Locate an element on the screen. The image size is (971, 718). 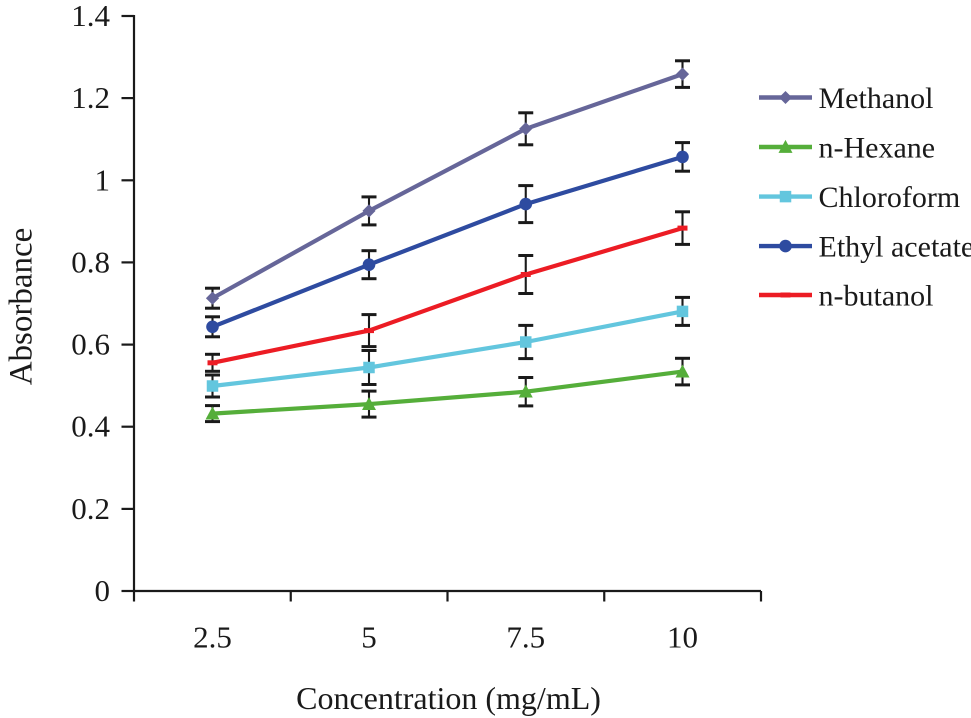
svg-text: Concentration (mg/mL) is located at coordinates (448, 698).